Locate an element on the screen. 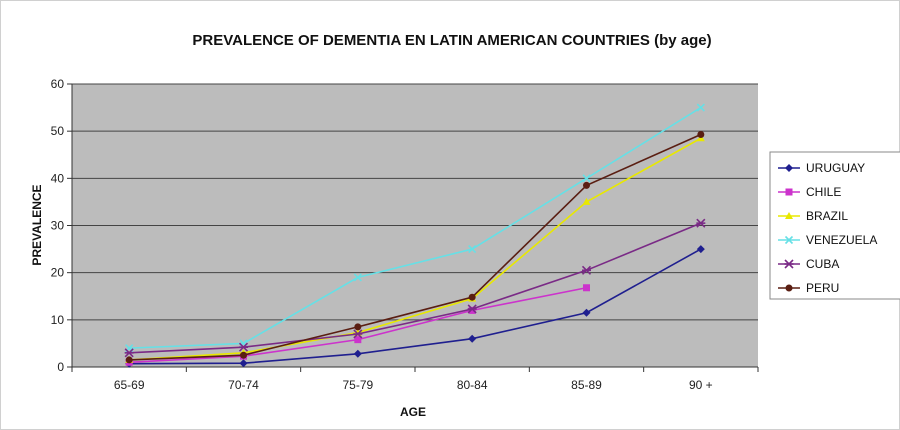  y-tick-label: 30 is located at coordinates (58, 226).